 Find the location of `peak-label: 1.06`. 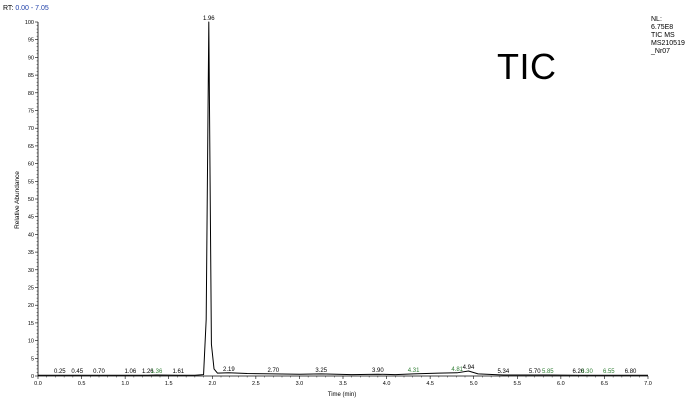

peak-label: 1.06 is located at coordinates (131, 372).